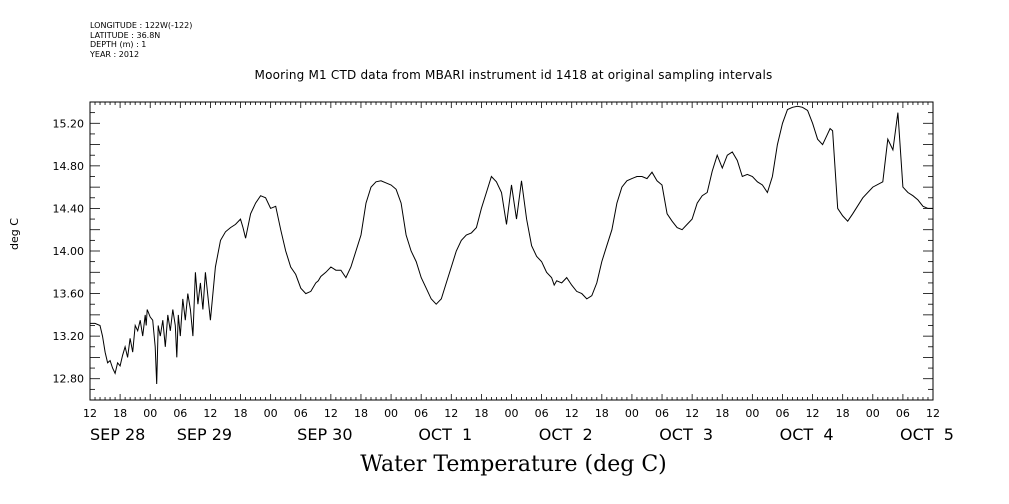 This screenshot has width=1009, height=504. Describe the element at coordinates (513, 464) in the screenshot. I see `x-axis-title: Water Temperature (deg C)` at that location.